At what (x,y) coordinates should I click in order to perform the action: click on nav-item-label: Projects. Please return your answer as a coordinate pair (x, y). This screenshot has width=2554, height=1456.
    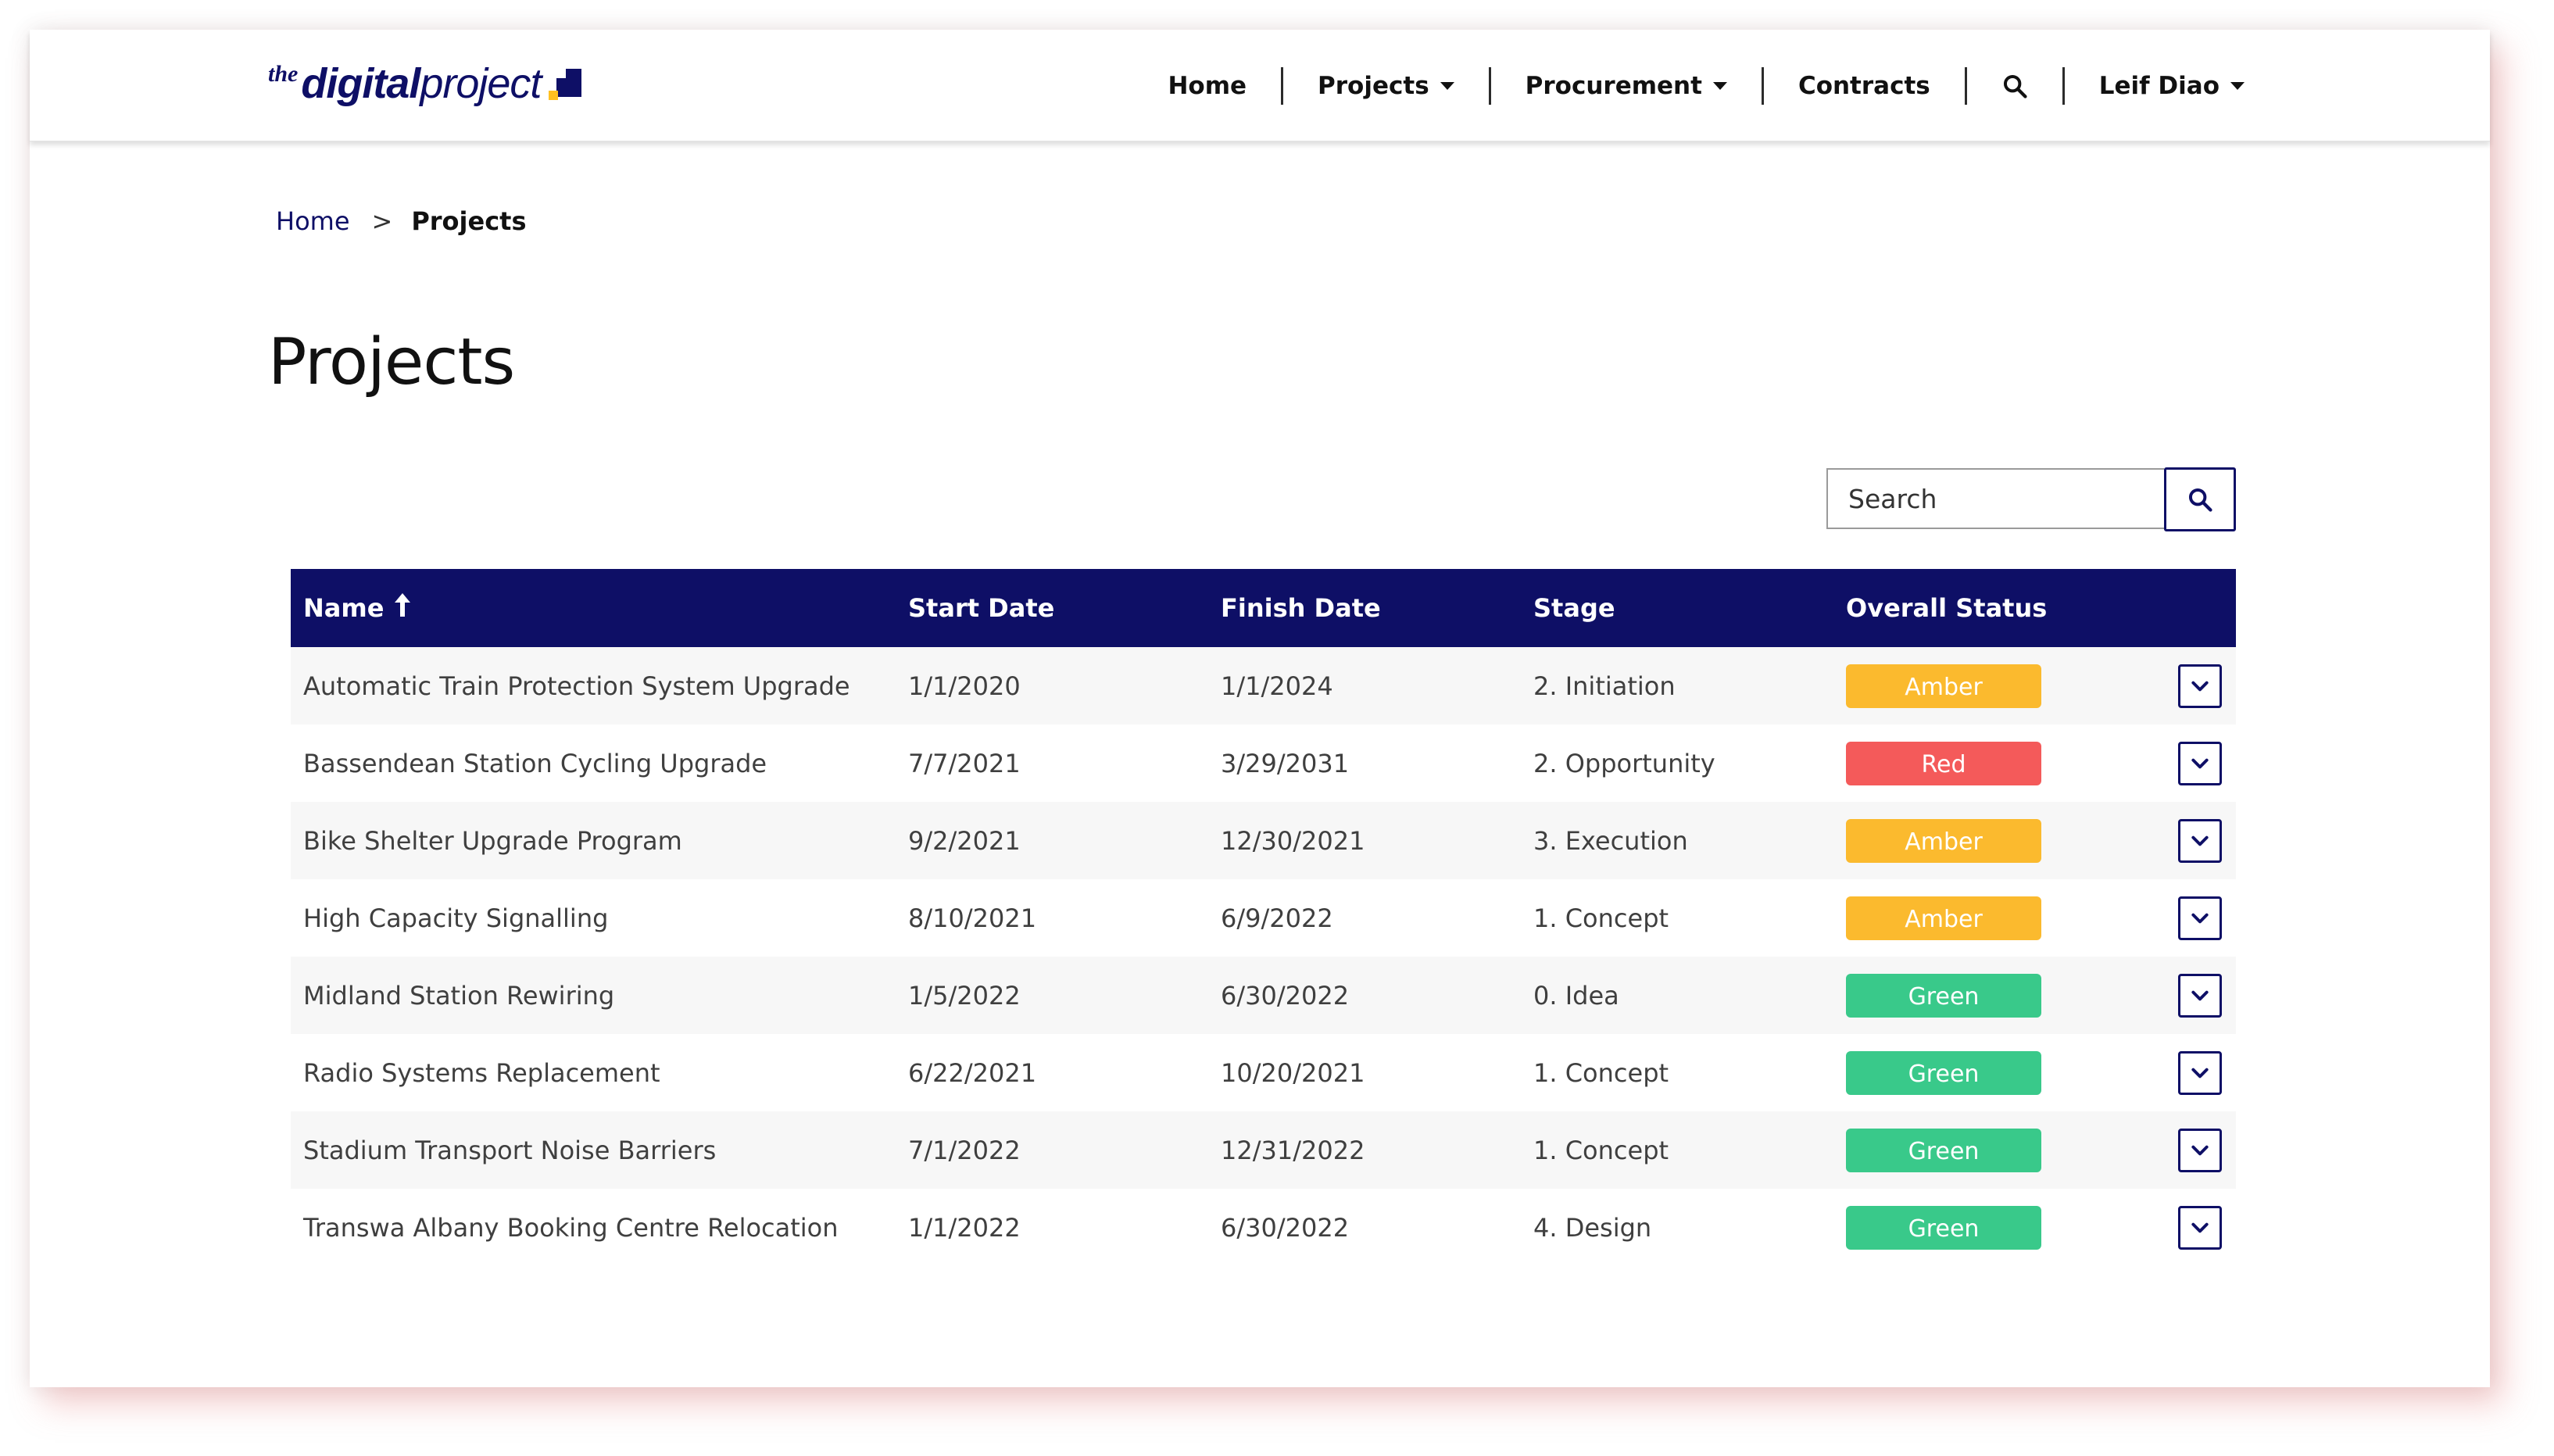
    Looking at the image, I should click on (1373, 85).